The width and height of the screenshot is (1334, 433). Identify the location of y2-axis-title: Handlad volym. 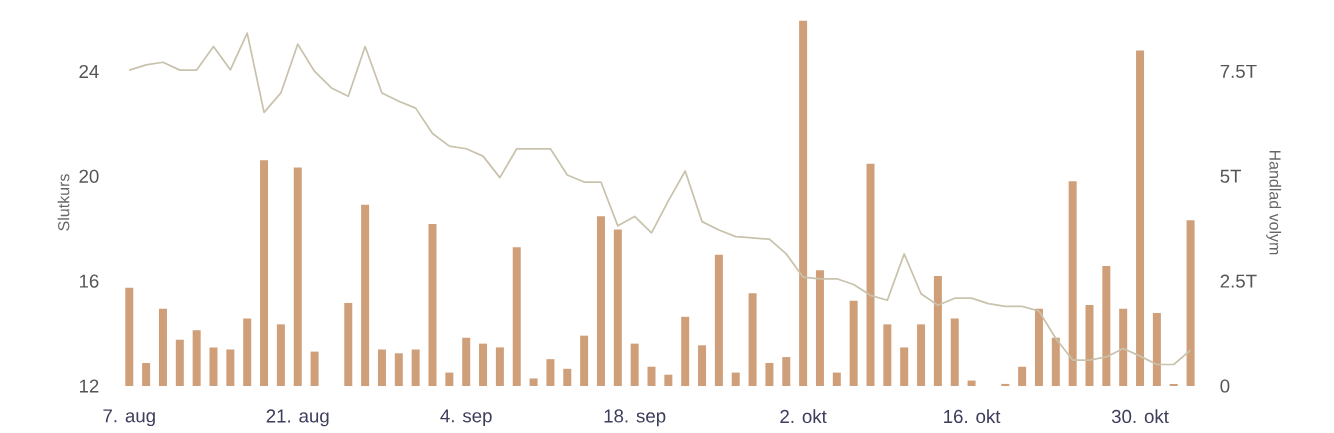
(1274, 202).